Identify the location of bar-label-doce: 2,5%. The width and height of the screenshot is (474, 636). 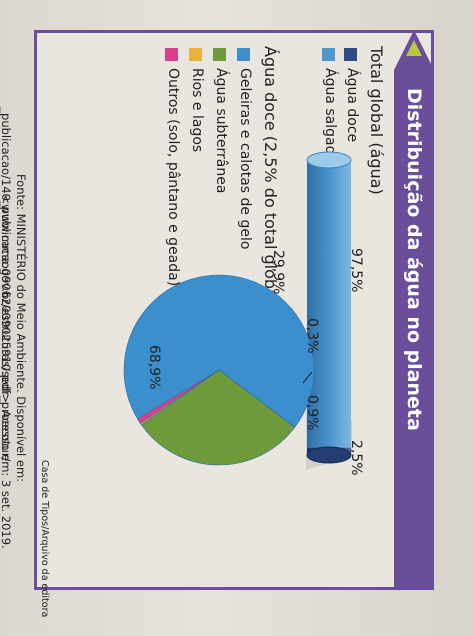
(356, 458).